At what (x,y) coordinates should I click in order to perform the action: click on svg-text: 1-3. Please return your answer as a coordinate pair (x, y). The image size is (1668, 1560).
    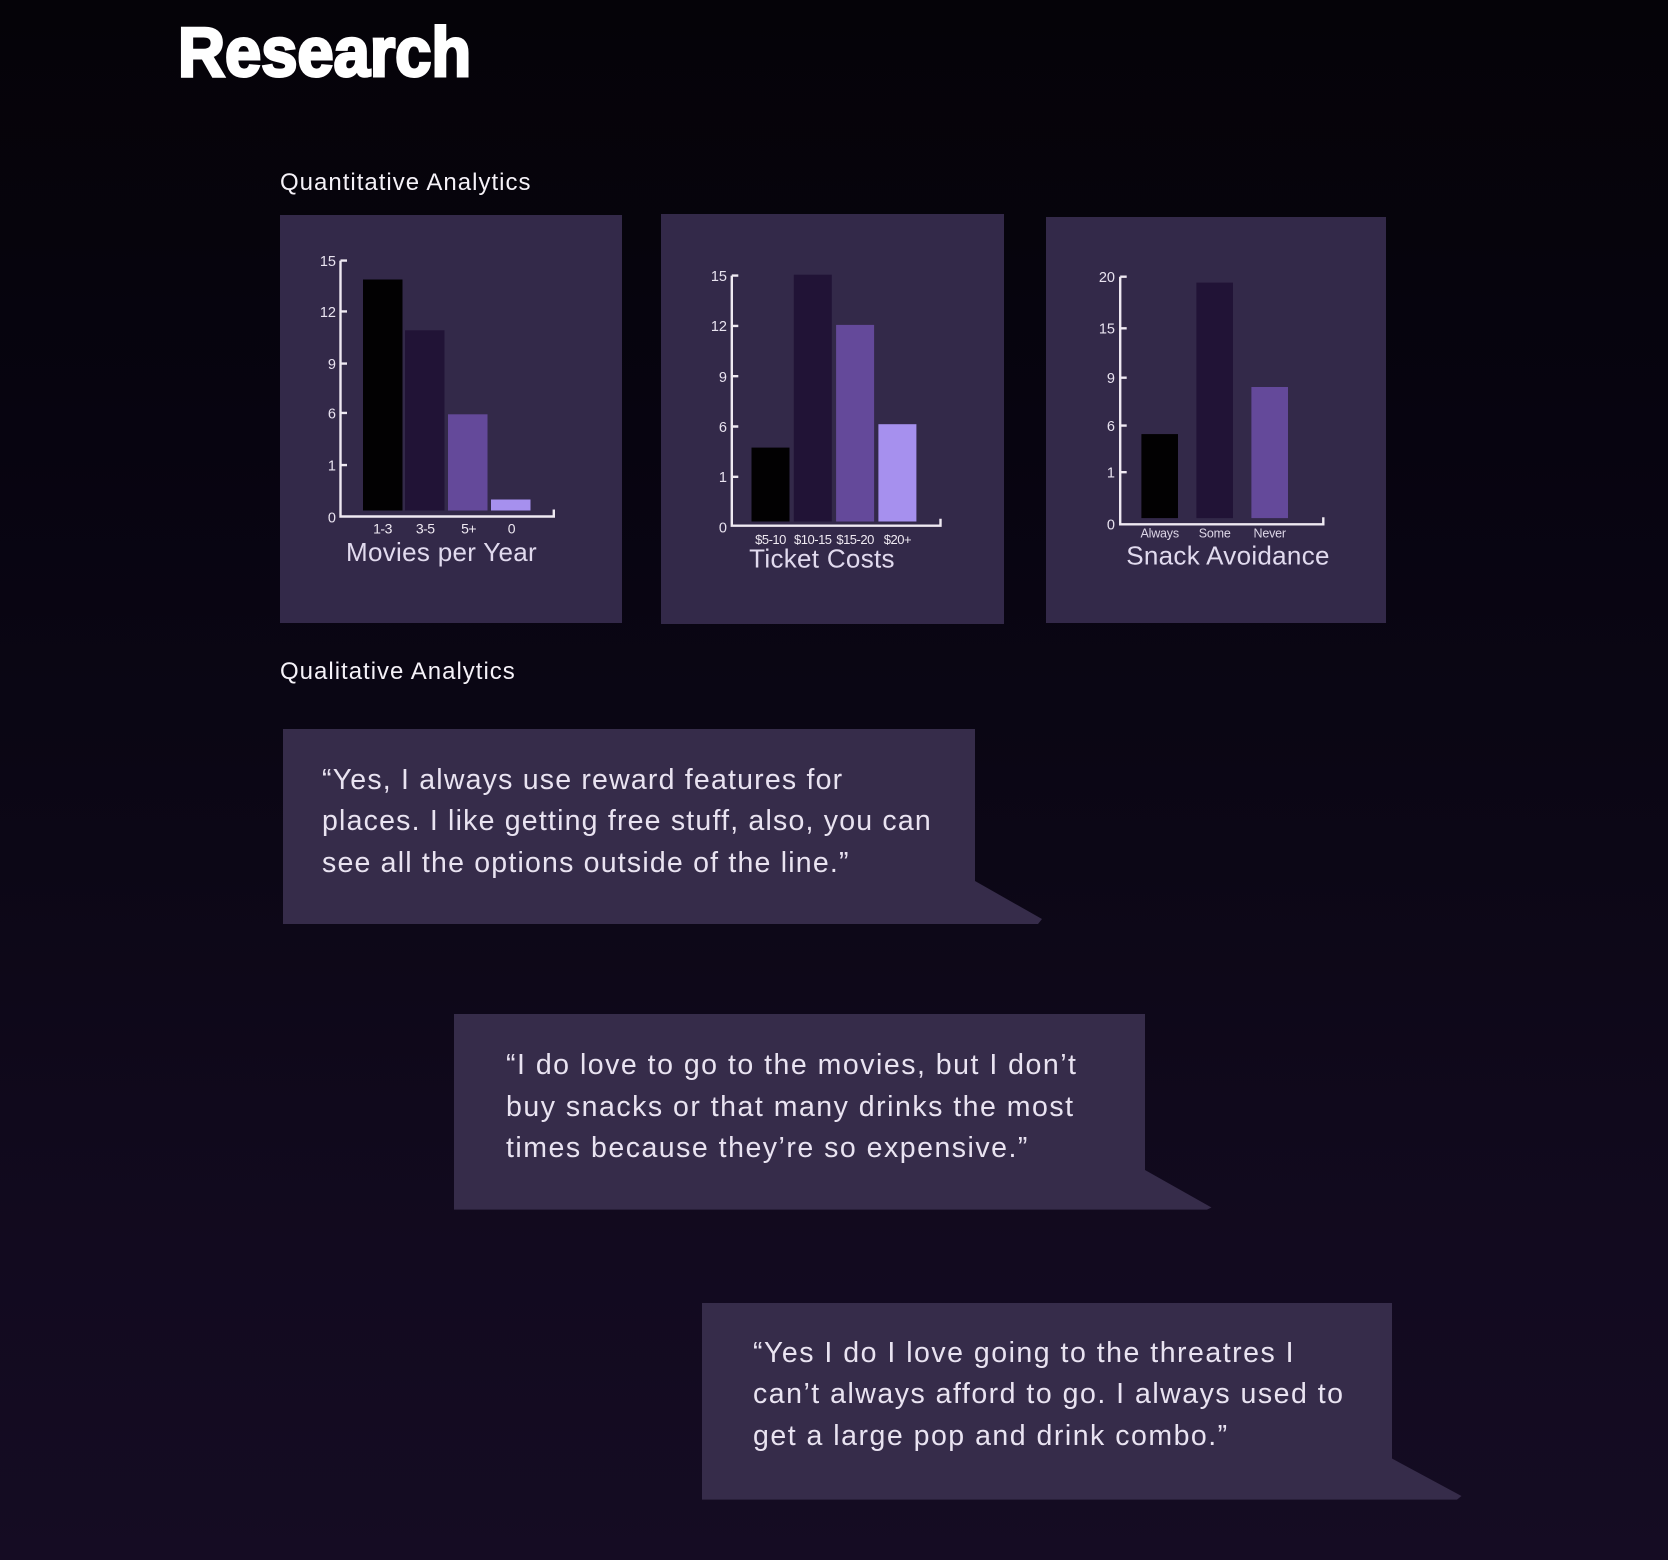
    Looking at the image, I should click on (382, 529).